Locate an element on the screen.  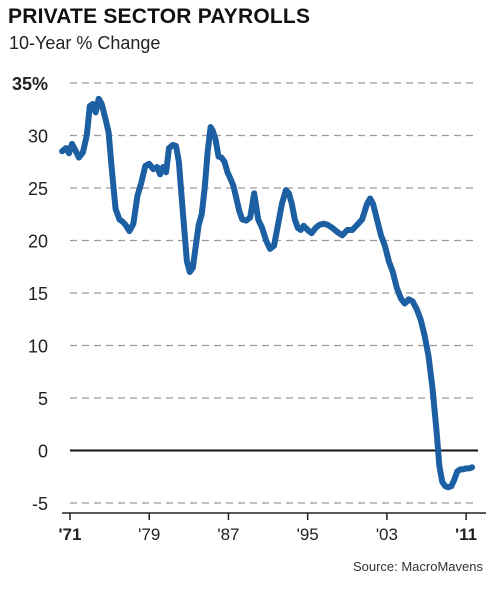
y-axis: 35% 30 25 20 15 10 5 0 -5 is located at coordinates (30, 294).